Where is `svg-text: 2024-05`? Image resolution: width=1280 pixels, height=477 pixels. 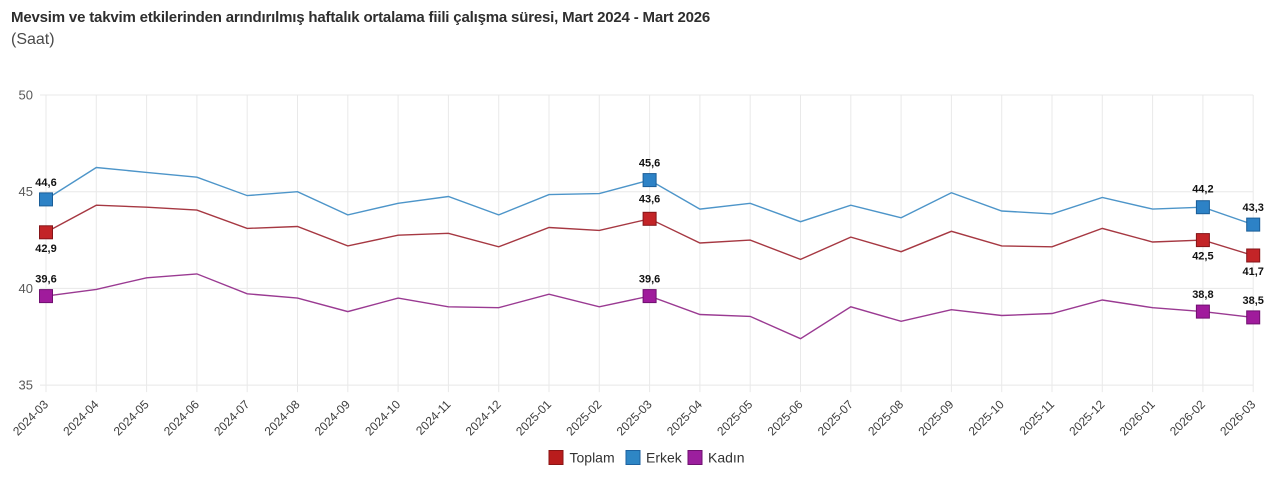
svg-text: 2024-05 is located at coordinates (131, 417).